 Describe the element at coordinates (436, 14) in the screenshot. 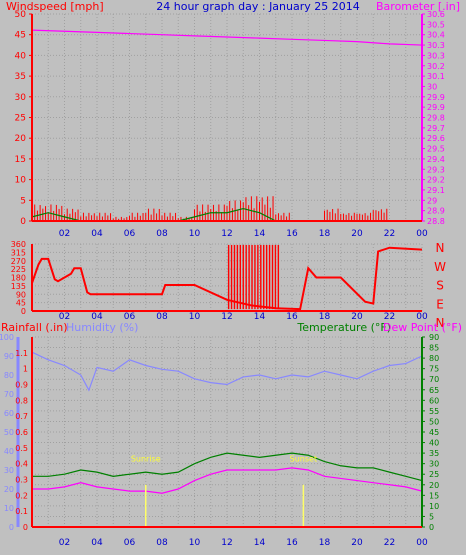

I see `barometer-tick-label: 30.6` at that location.